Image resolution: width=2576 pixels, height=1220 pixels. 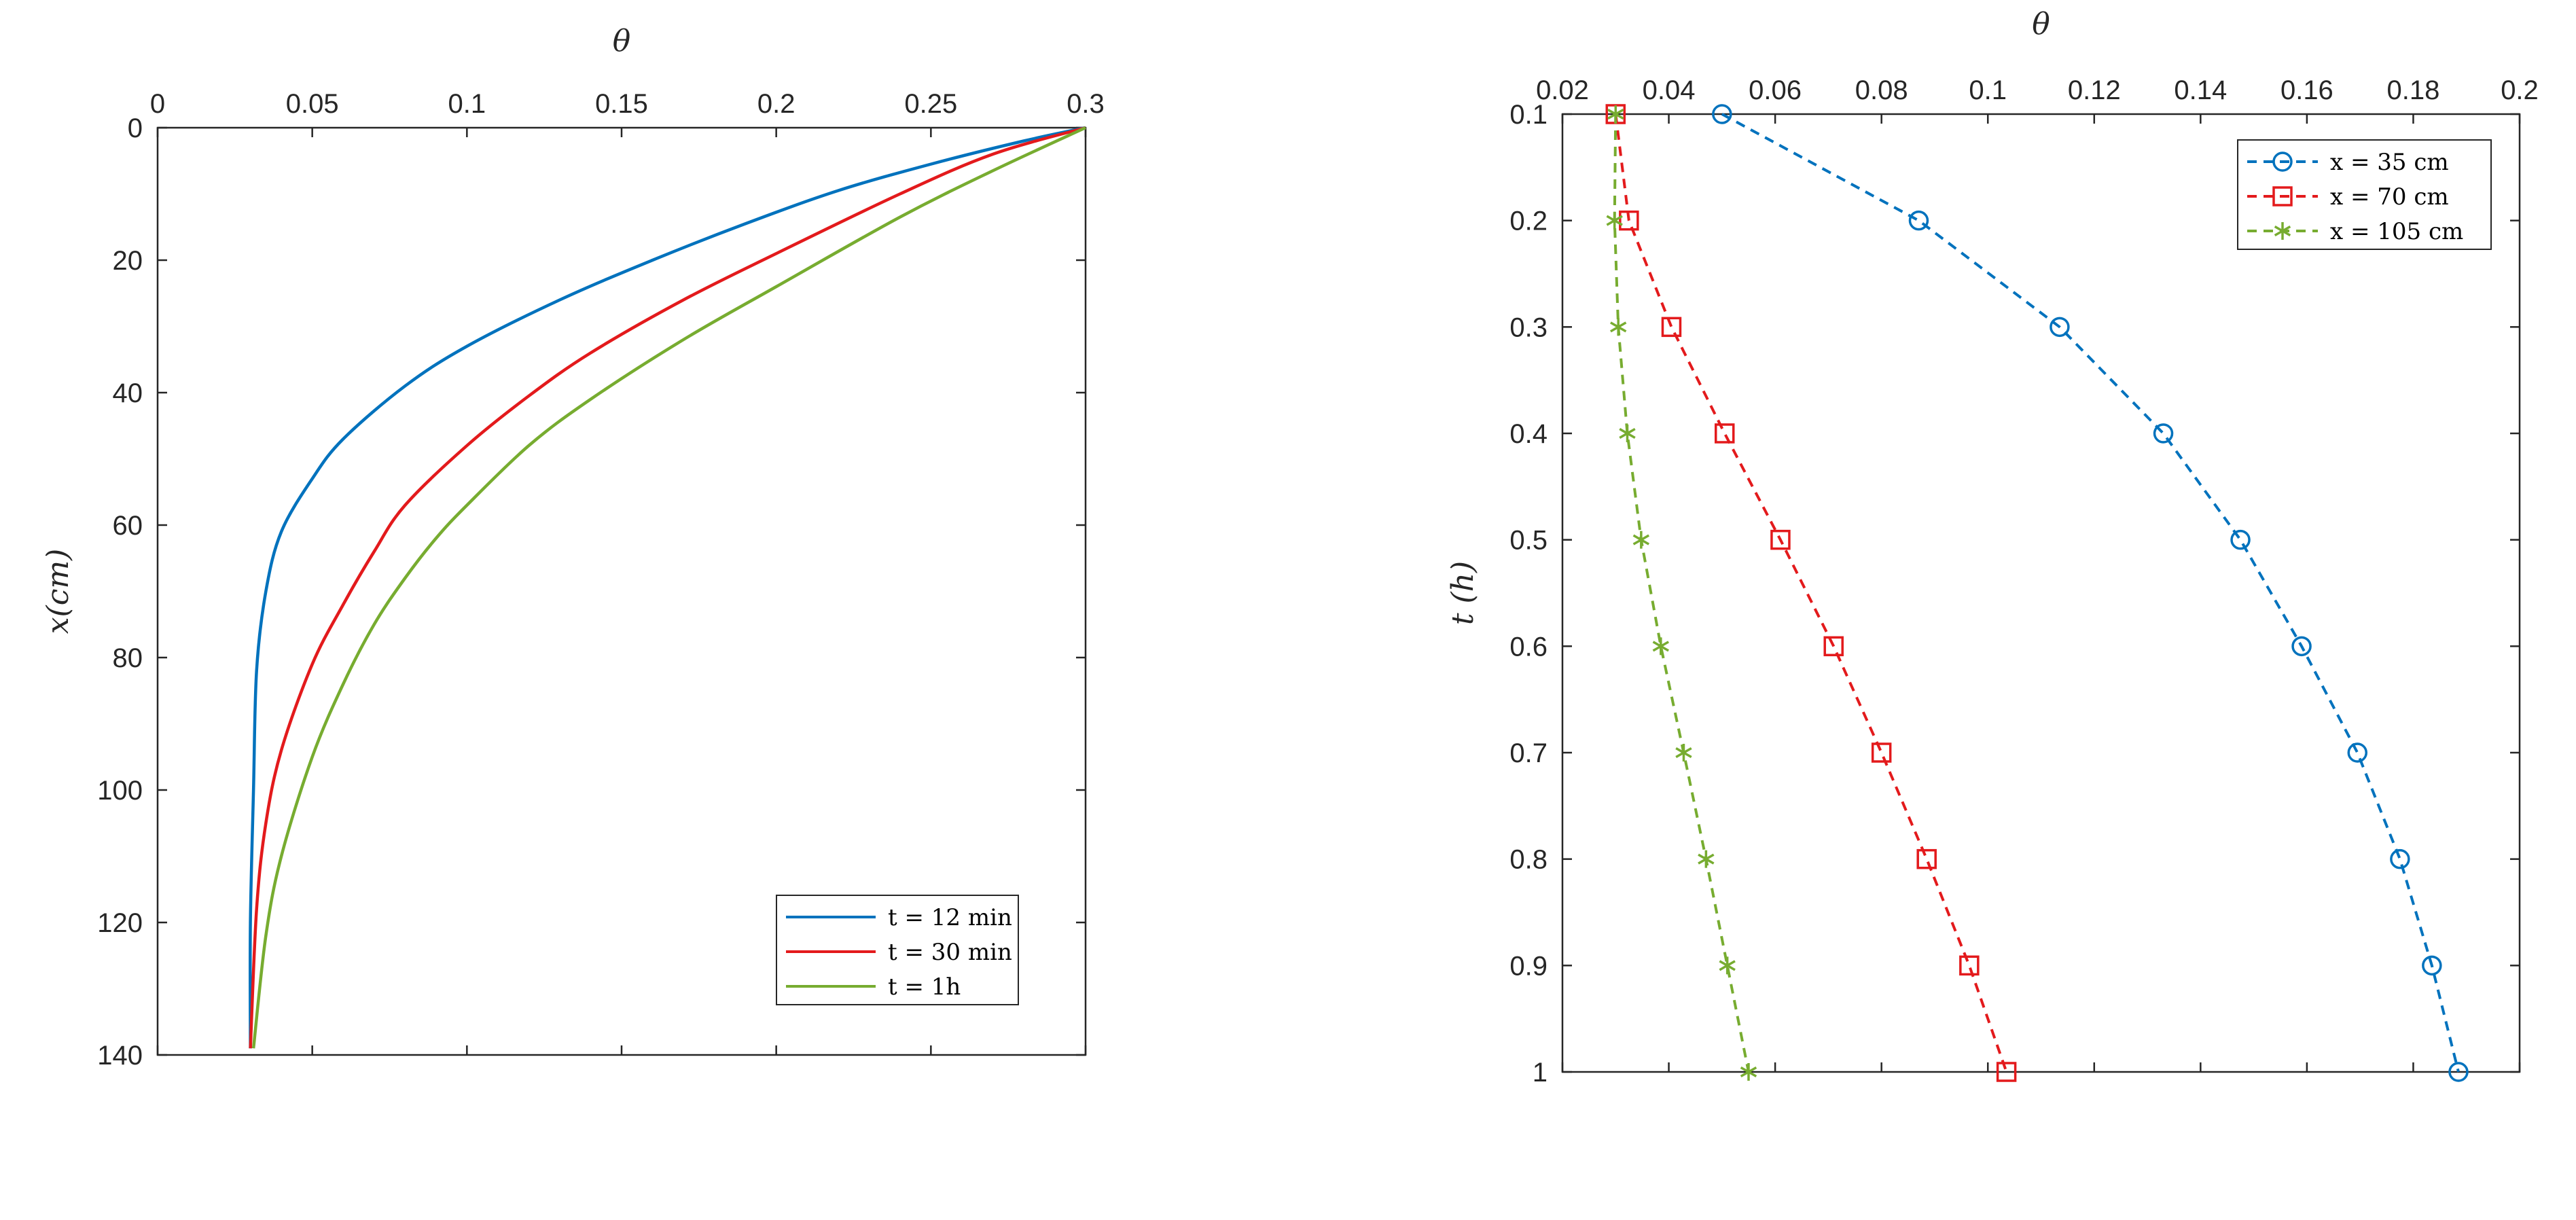 I want to click on legend-label: x = 70 cm, so click(x=2389, y=197).